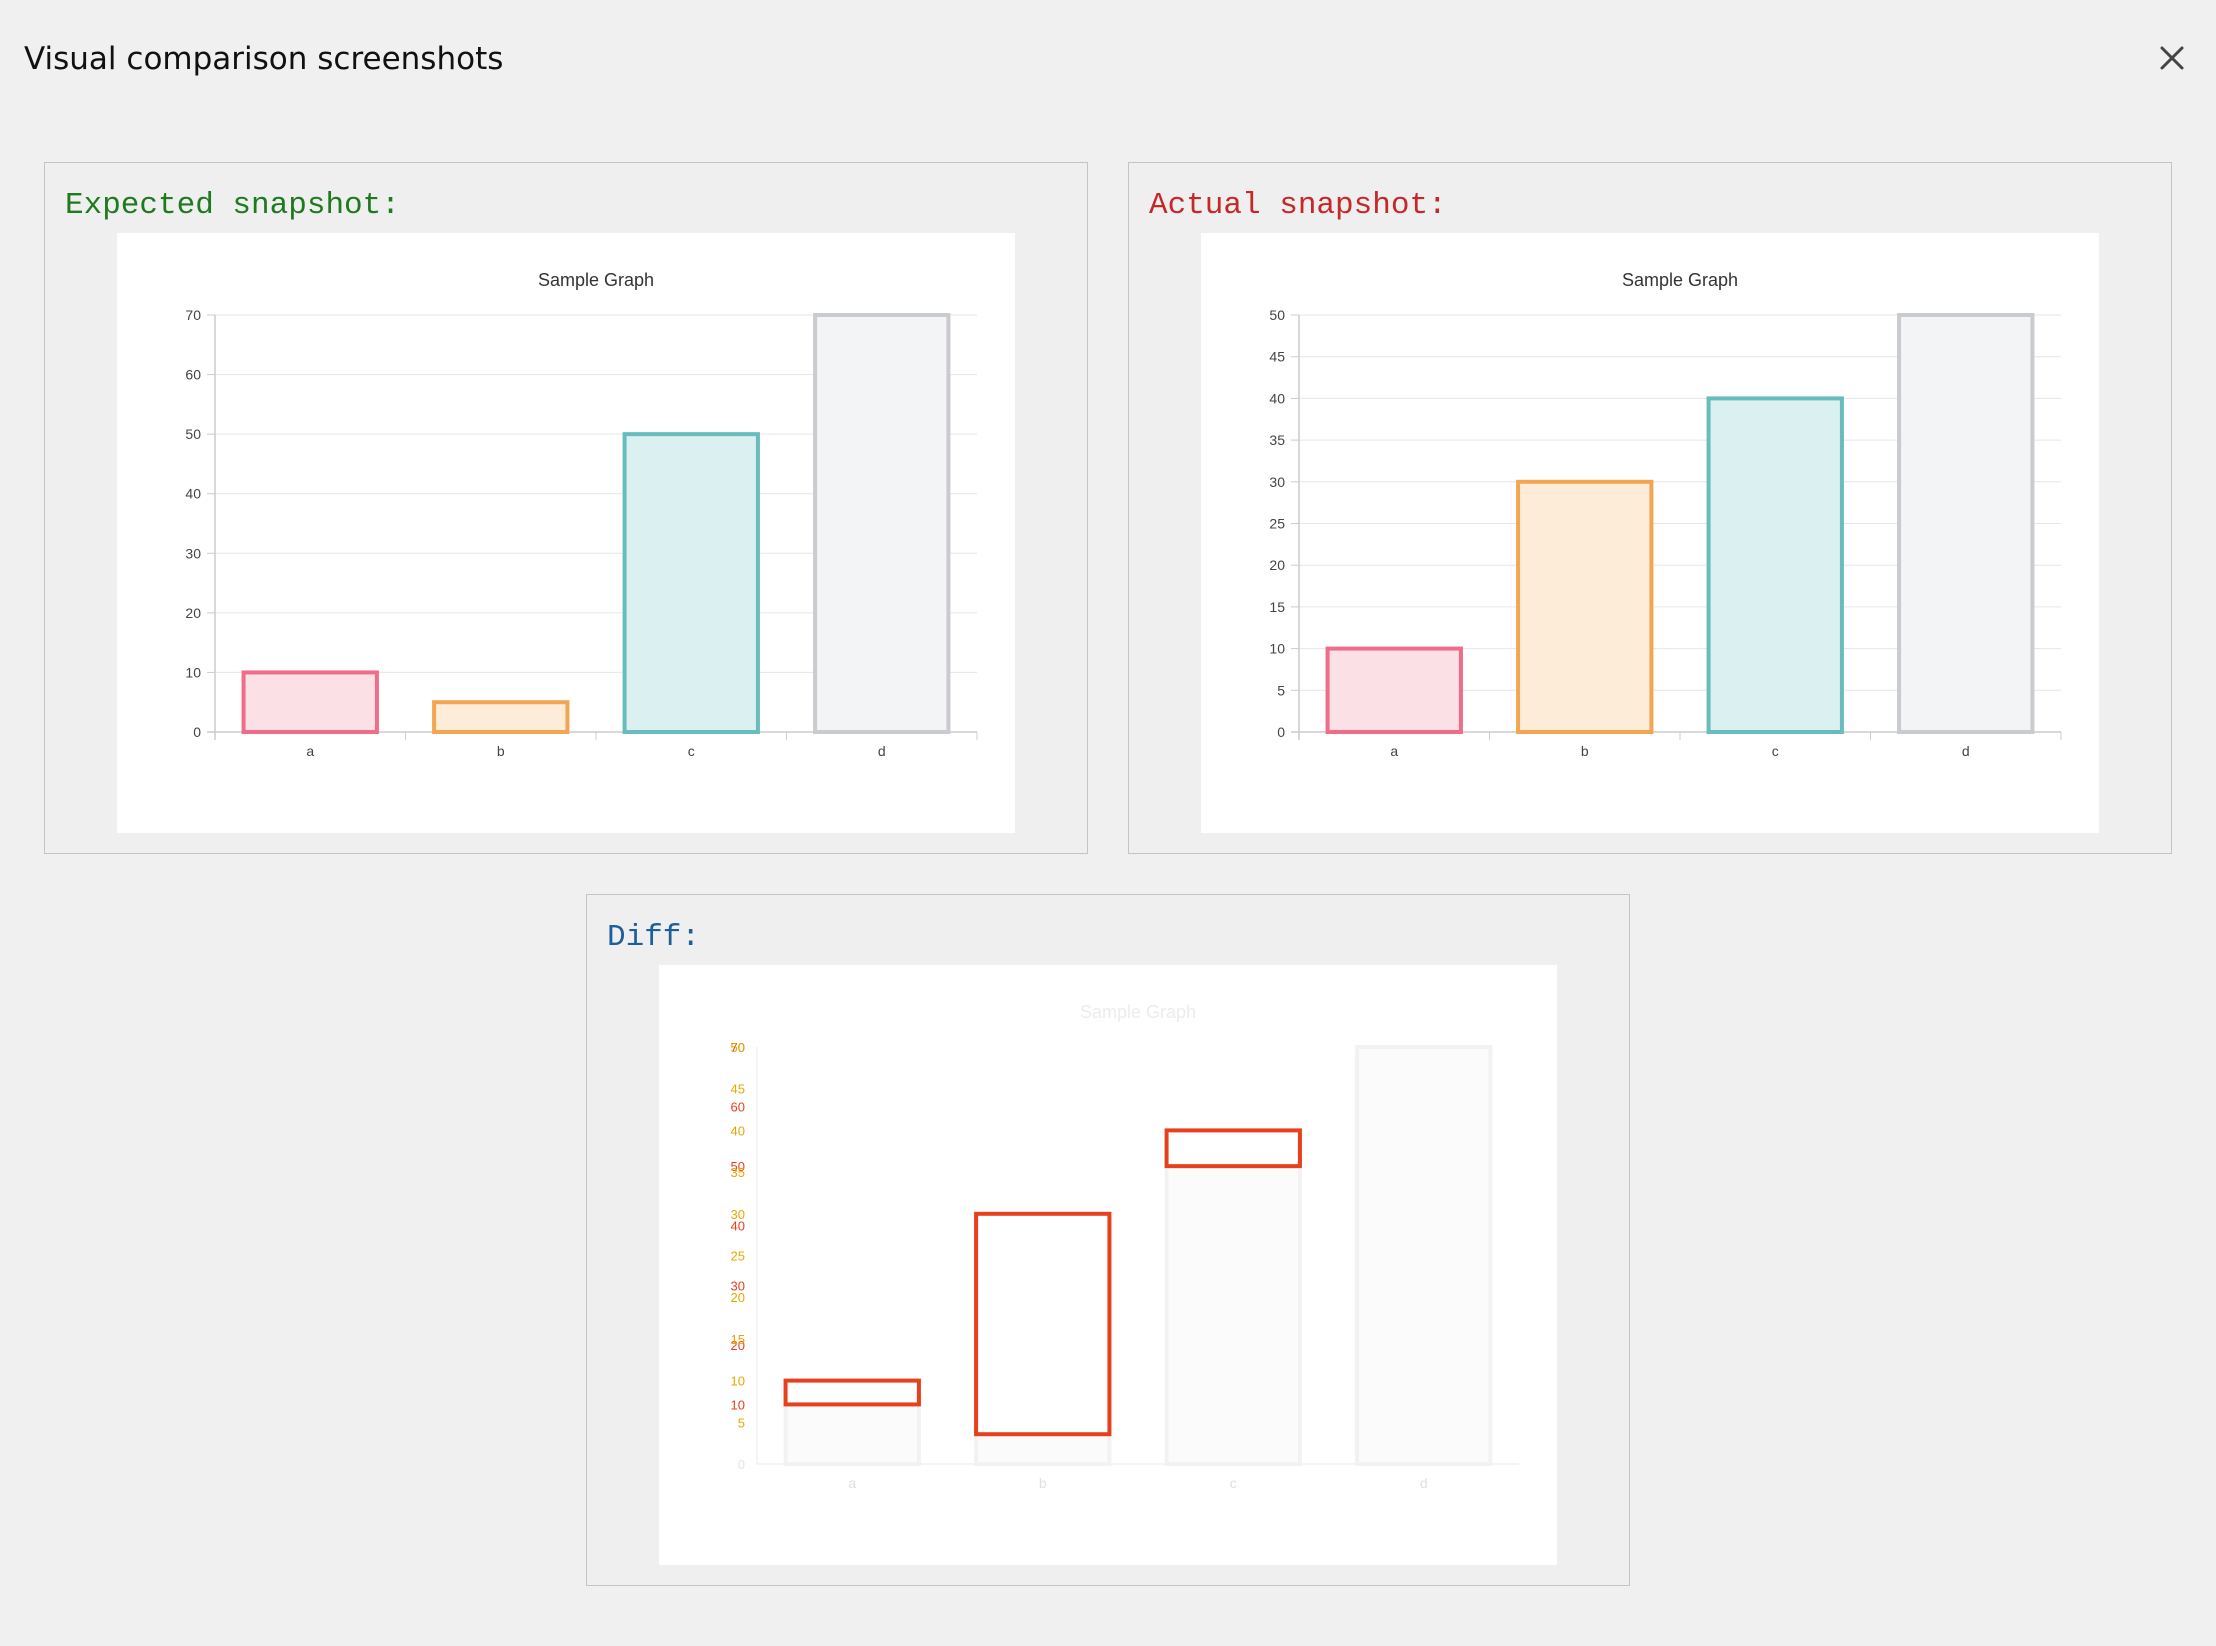  I want to click on close-icon, so click(2172, 58).